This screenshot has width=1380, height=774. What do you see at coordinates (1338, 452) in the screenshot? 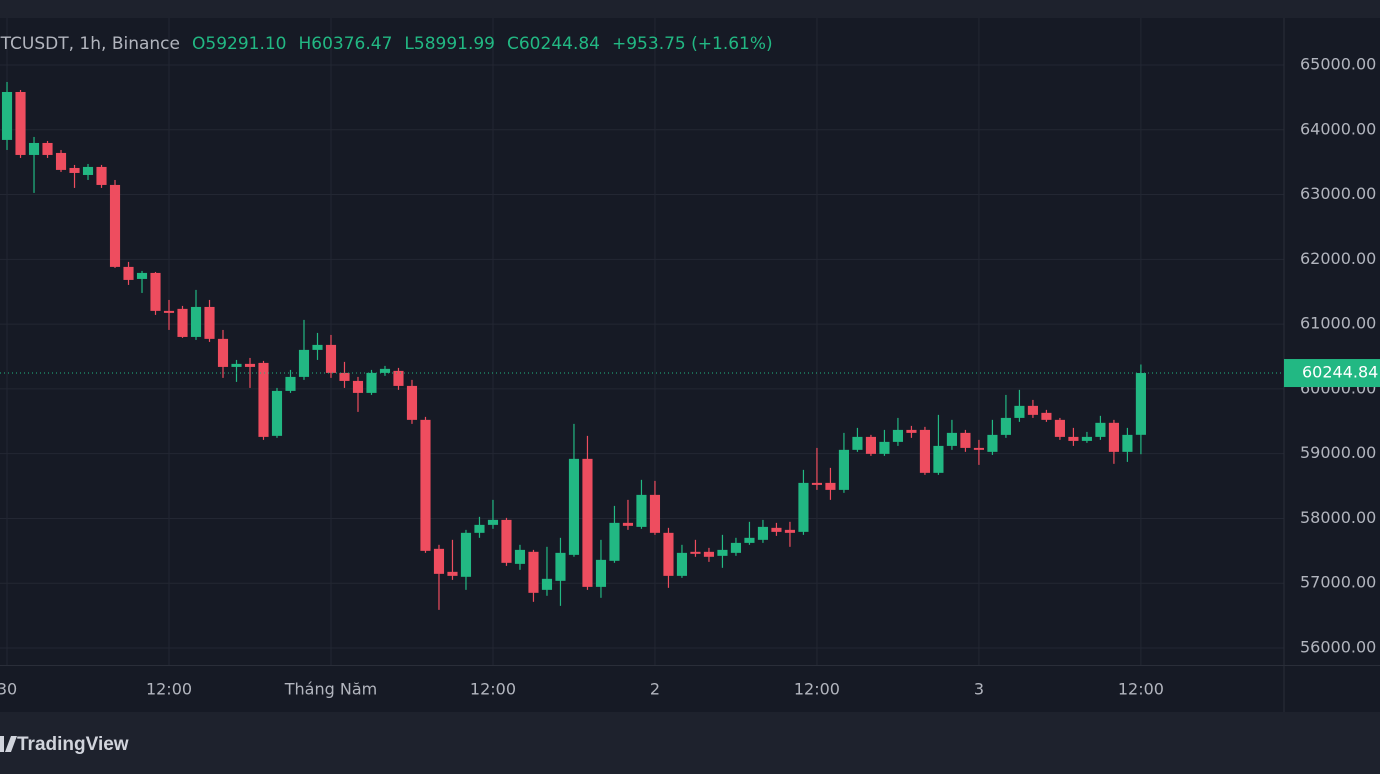
I see `y-tick-label: 59000.00` at bounding box center [1338, 452].